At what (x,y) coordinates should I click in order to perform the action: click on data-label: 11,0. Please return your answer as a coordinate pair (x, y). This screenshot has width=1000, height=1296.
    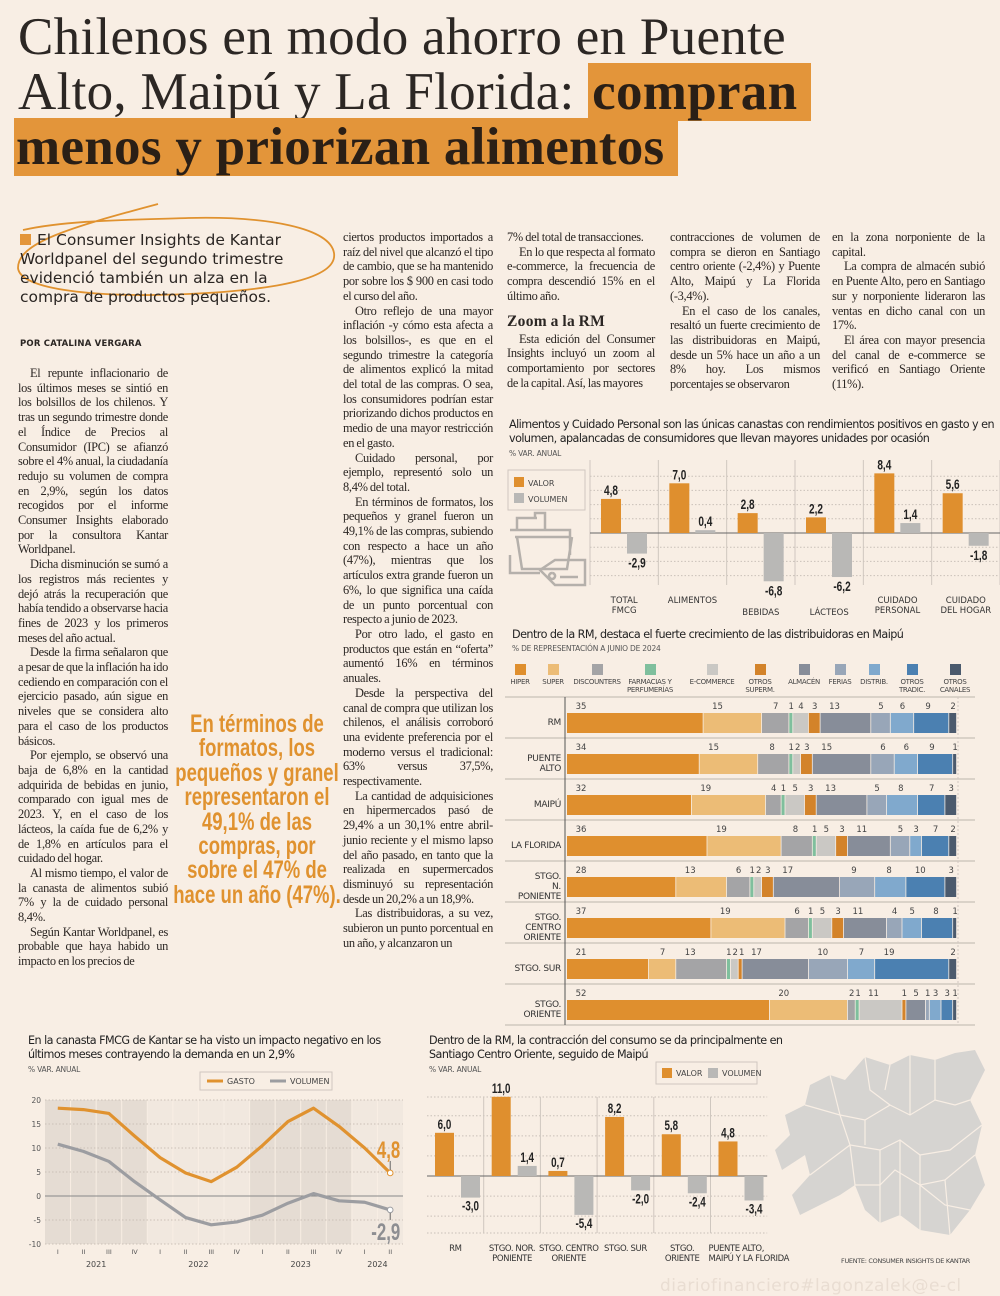
    Looking at the image, I should click on (501, 1088).